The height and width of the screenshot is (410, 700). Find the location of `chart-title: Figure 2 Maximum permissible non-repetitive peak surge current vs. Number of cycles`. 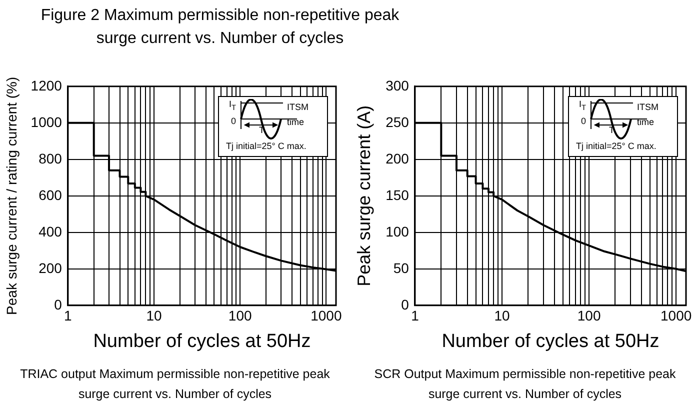

chart-title: Figure 2 Maximum permissible non-repetitive peak surge current vs. Number of cycles is located at coordinates (220, 27).